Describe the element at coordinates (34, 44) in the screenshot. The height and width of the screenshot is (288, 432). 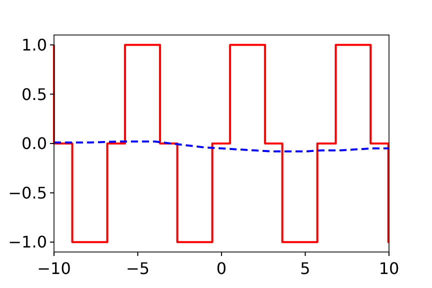
I see `y-tick-label: 1.0` at that location.